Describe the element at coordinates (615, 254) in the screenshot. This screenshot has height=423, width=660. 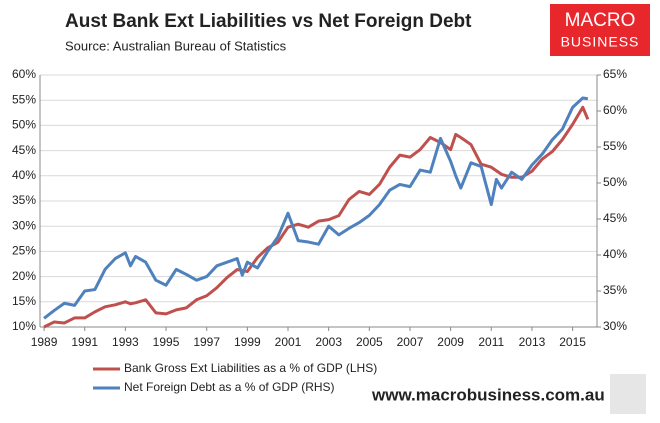
I see `y2-tick-label: 40%` at that location.